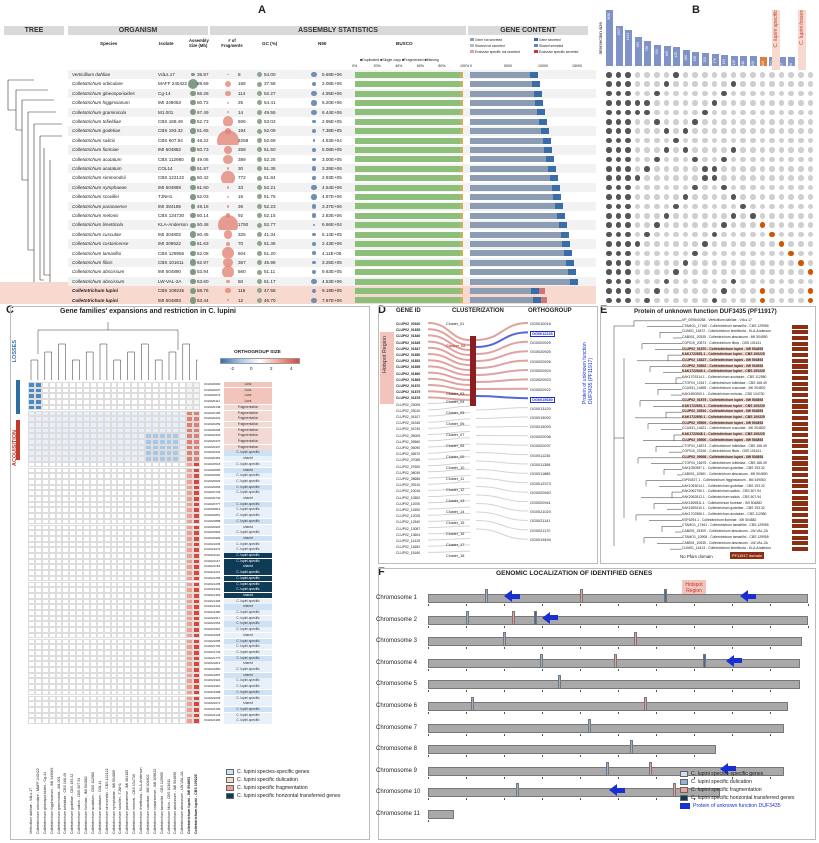 The image size is (819, 843). Describe the element at coordinates (487, 46) in the screenshot. I see `gene-legend-item: Shared not secreted` at that location.